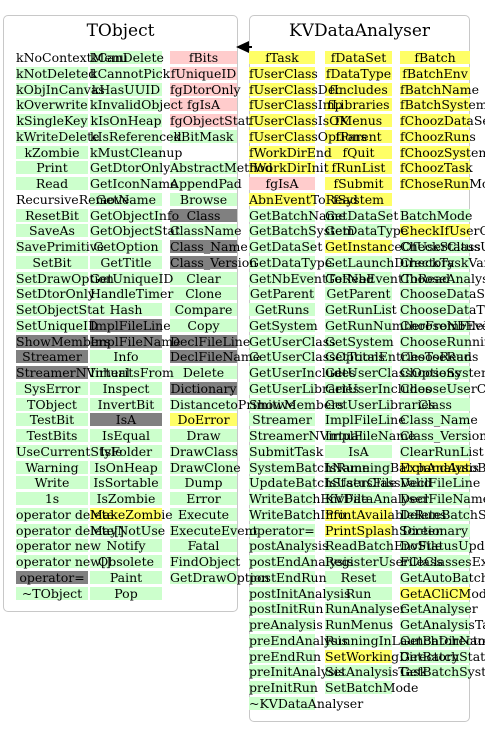 The image size is (485, 736). What do you see at coordinates (126, 451) in the screenshot?
I see `tobject-member-cell: IsFolder` at bounding box center [126, 451].